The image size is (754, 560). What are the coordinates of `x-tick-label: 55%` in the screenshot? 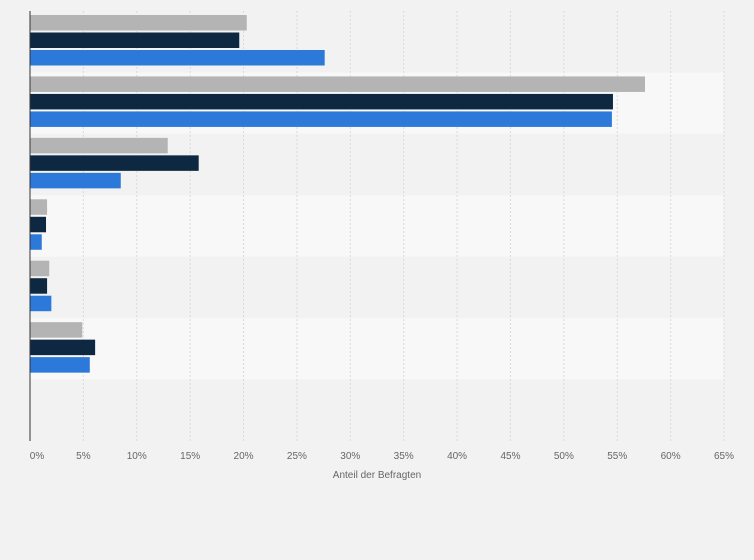 It's located at (617, 456).